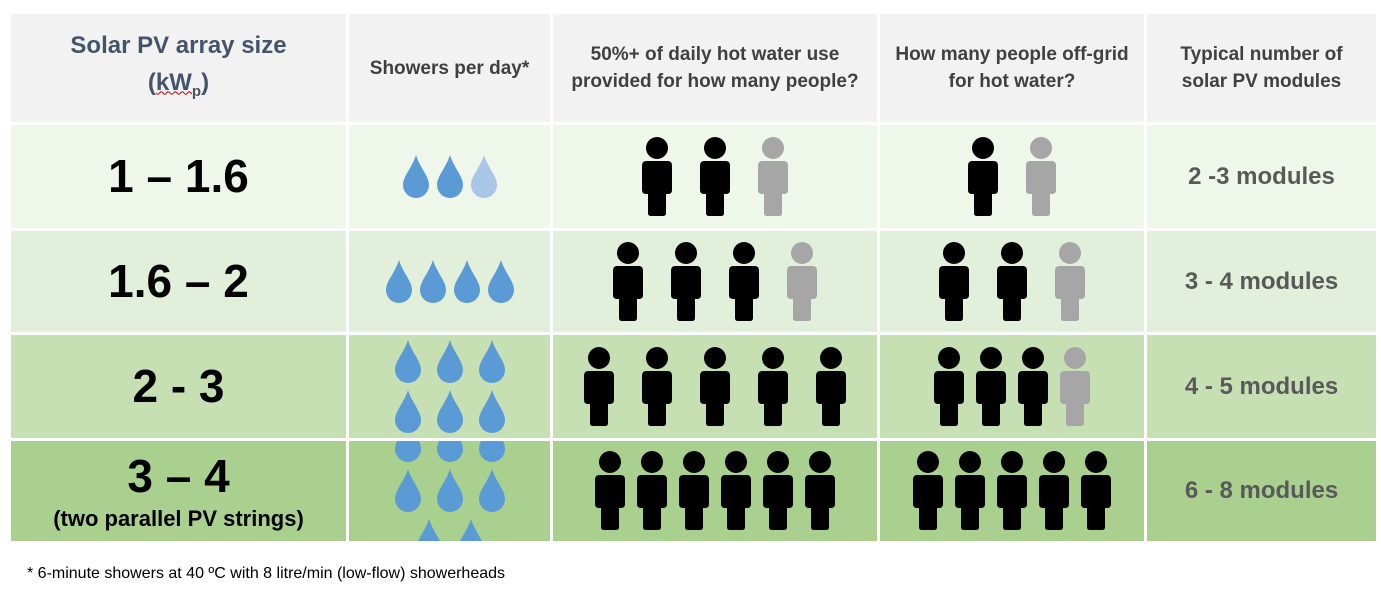 The height and width of the screenshot is (600, 1381). Describe the element at coordinates (178, 475) in the screenshot. I see `array-size-value: 3 – 4` at that location.